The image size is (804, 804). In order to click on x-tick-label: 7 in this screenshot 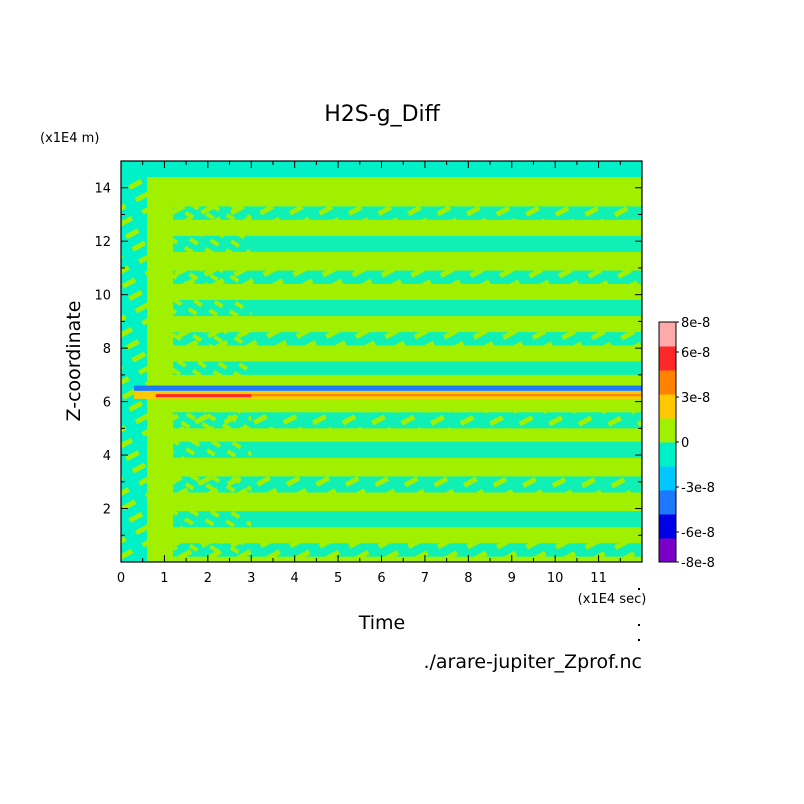, I will do `click(425, 578)`.